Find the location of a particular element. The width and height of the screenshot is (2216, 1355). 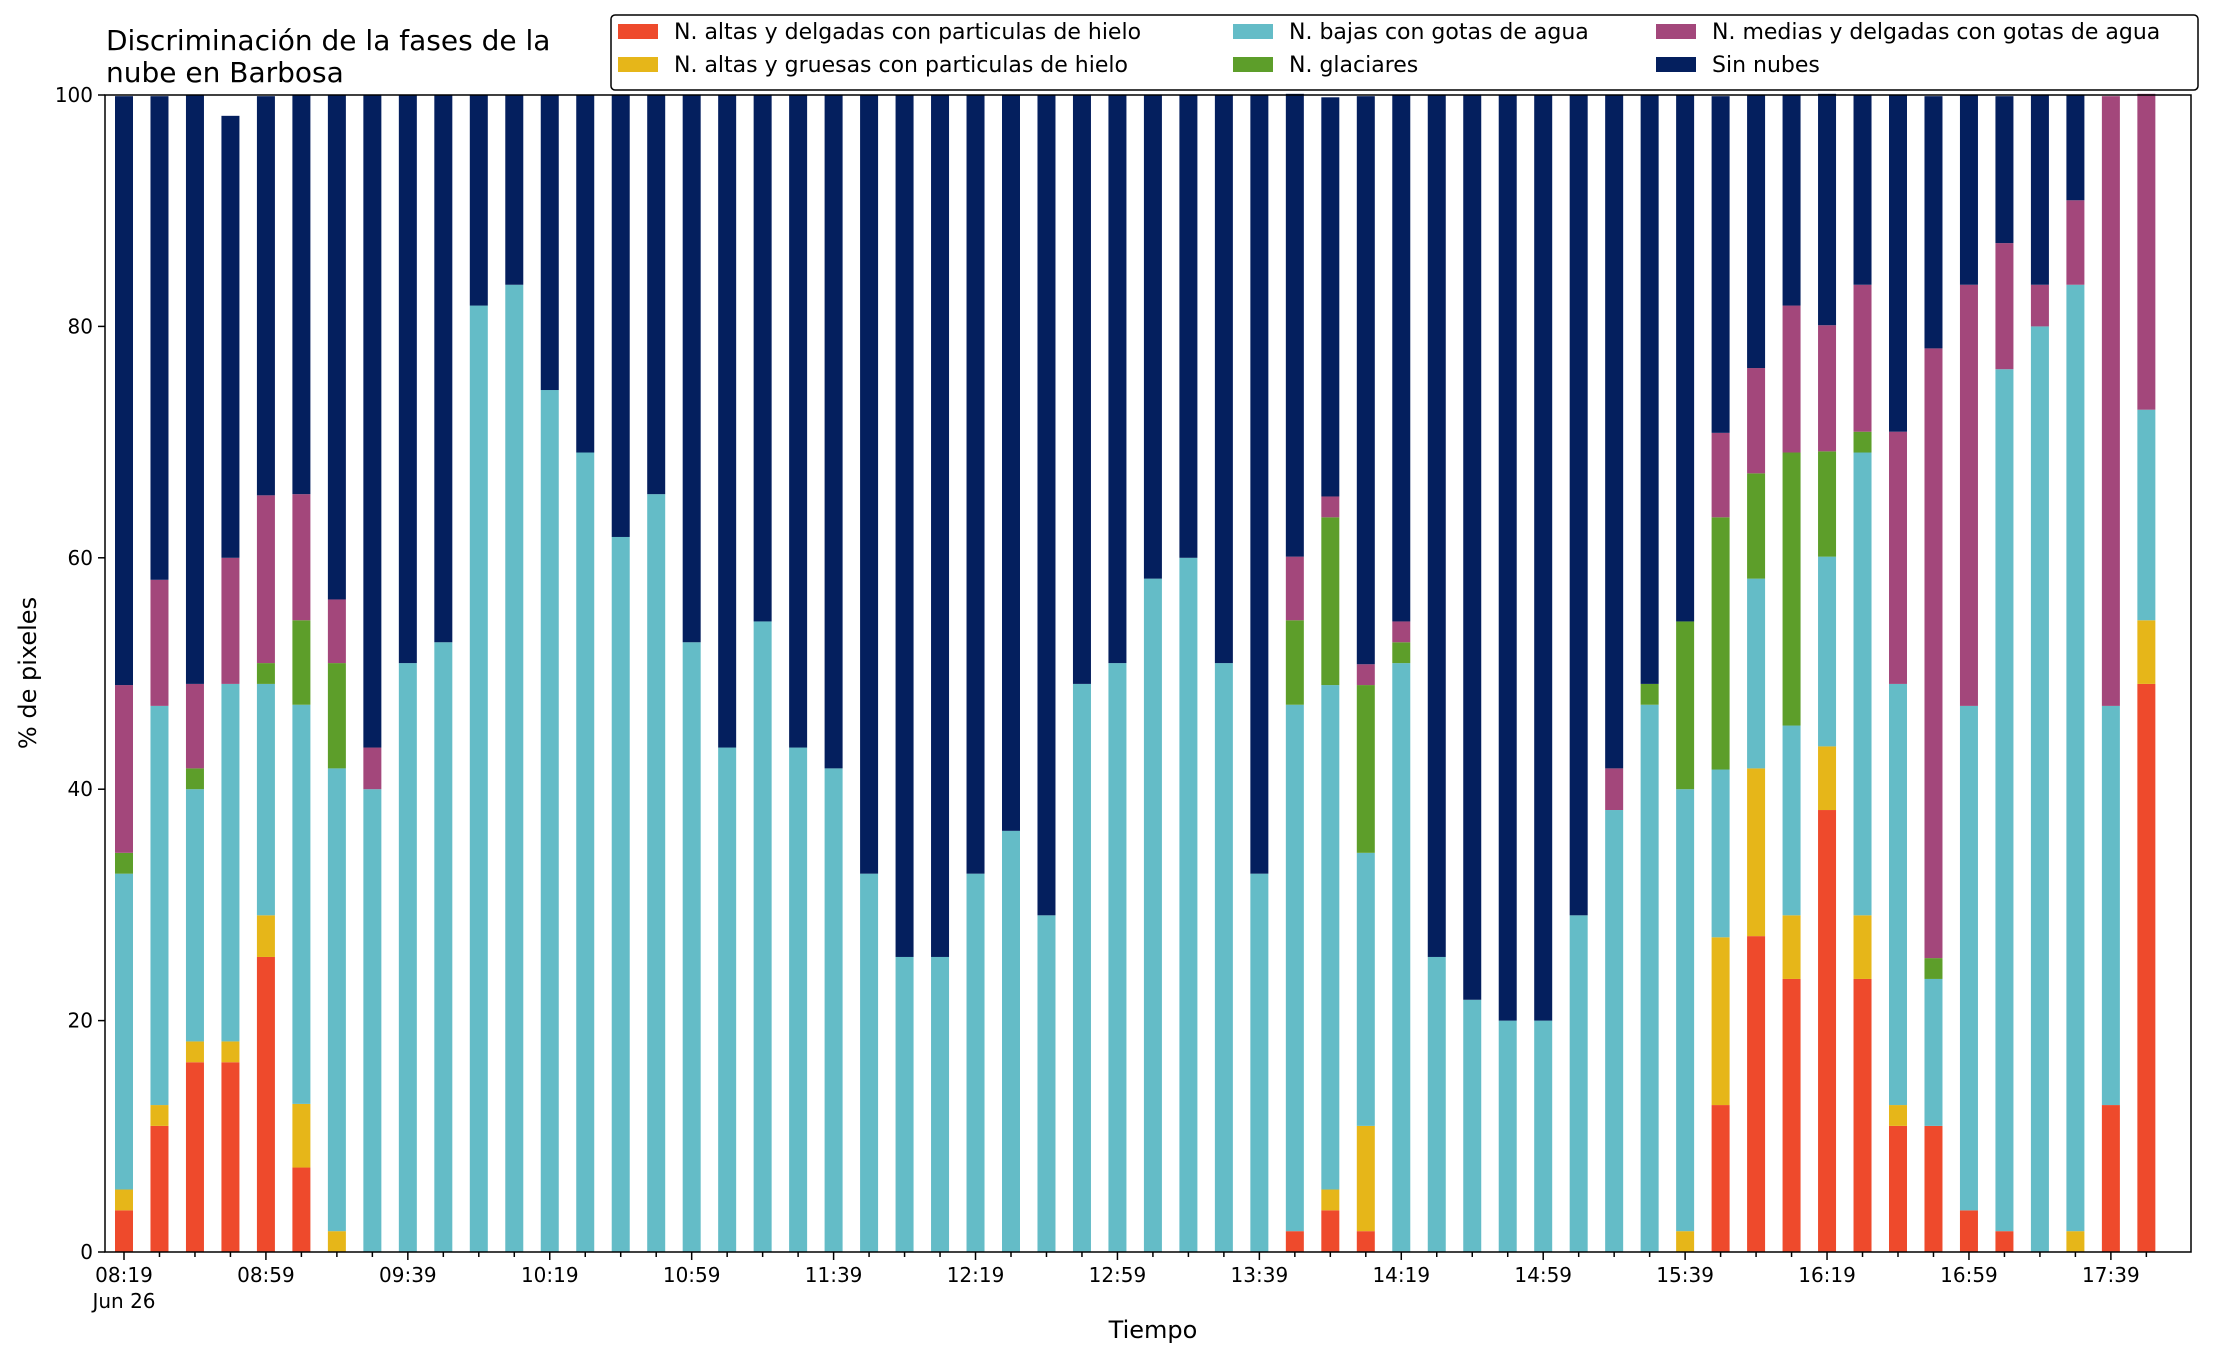

legend-label-5: Sin nubes is located at coordinates (1766, 65).